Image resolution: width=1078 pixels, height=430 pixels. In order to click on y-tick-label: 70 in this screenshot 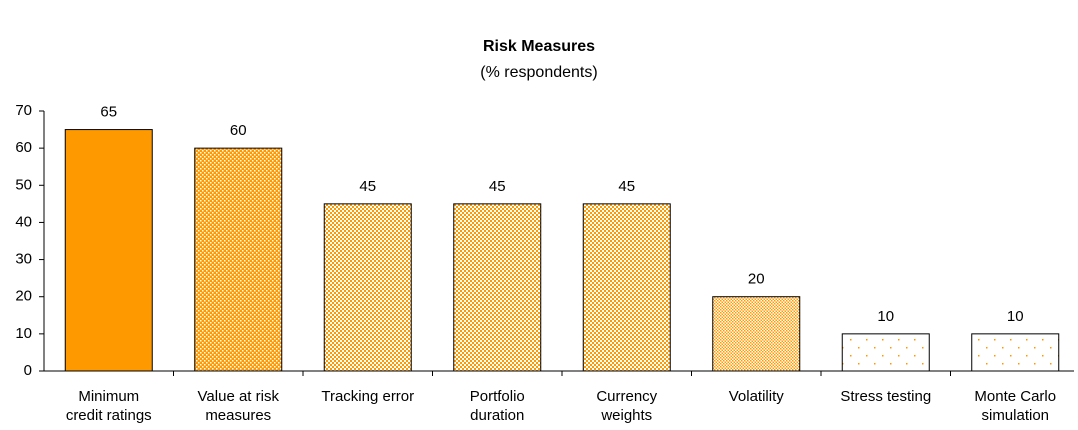, I will do `click(23, 110)`.